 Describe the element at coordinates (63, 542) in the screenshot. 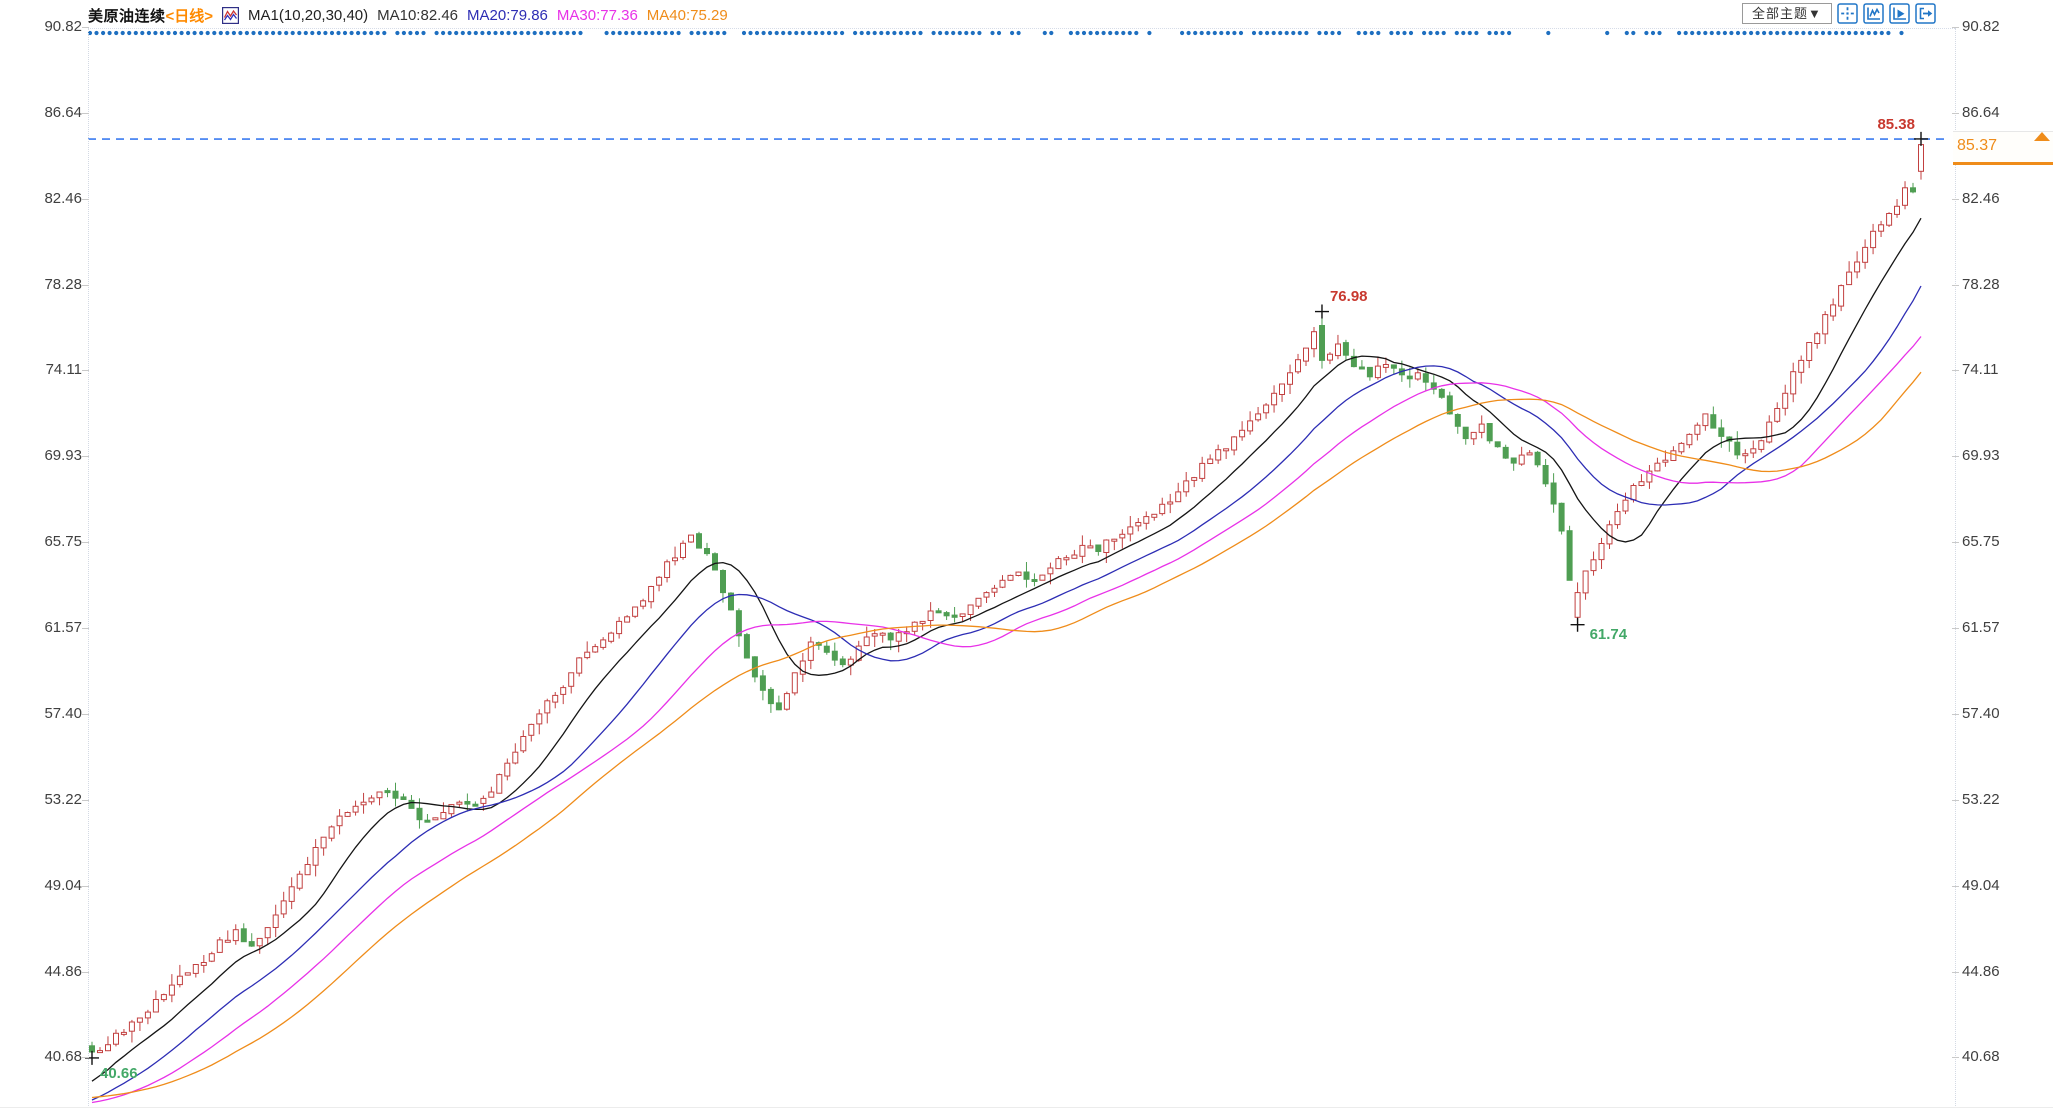

I see `axis-tick-label-left: 65.75` at that location.